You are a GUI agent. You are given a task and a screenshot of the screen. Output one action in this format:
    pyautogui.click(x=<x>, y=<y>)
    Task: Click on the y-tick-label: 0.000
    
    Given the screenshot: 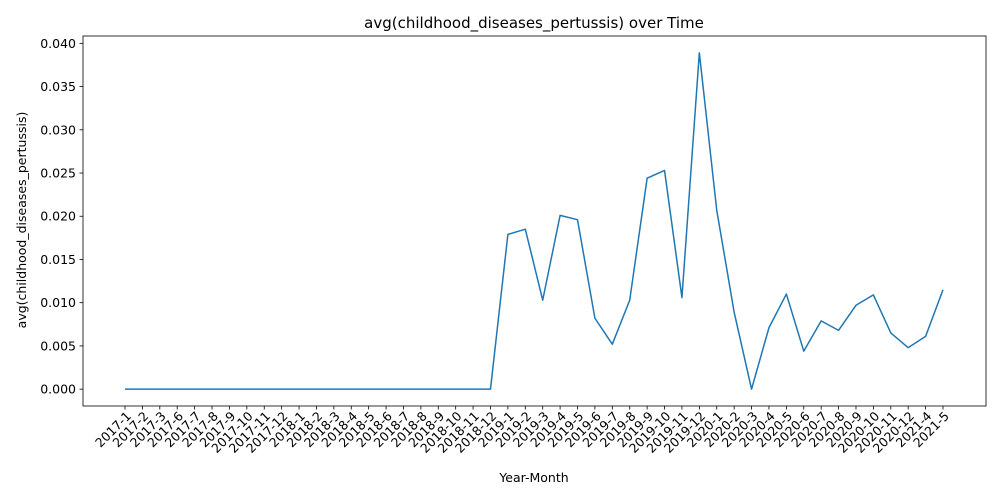 What is the action you would take?
    pyautogui.click(x=58, y=389)
    